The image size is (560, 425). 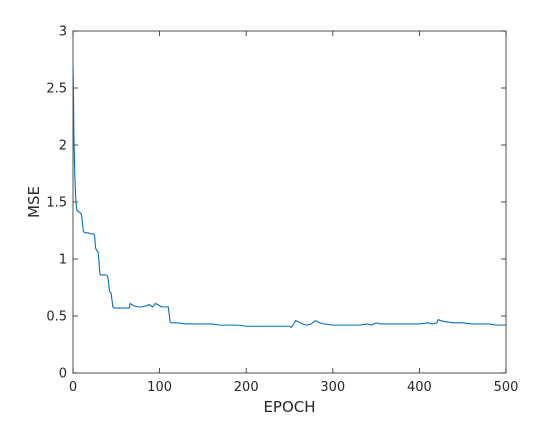 What do you see at coordinates (63, 146) in the screenshot?
I see `y-tick-label: 2` at bounding box center [63, 146].